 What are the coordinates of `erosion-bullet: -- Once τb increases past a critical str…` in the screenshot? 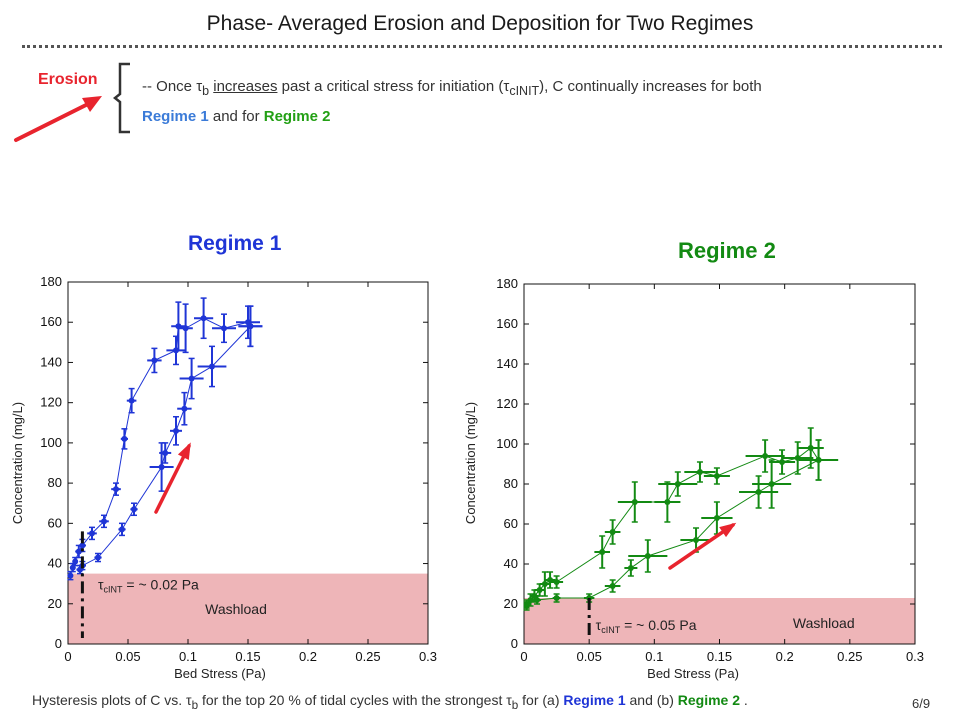 It's located at (452, 101).